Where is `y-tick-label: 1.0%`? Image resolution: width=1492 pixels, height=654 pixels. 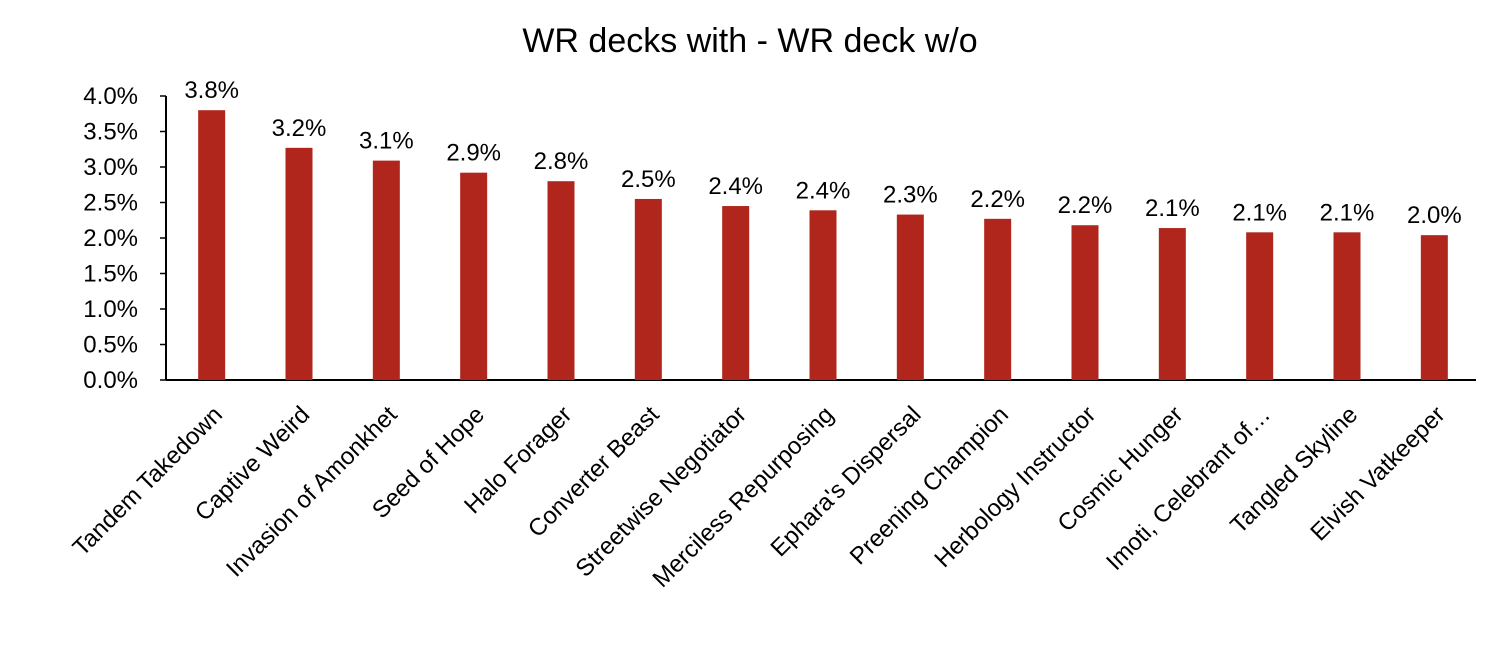
y-tick-label: 1.0% is located at coordinates (110, 309).